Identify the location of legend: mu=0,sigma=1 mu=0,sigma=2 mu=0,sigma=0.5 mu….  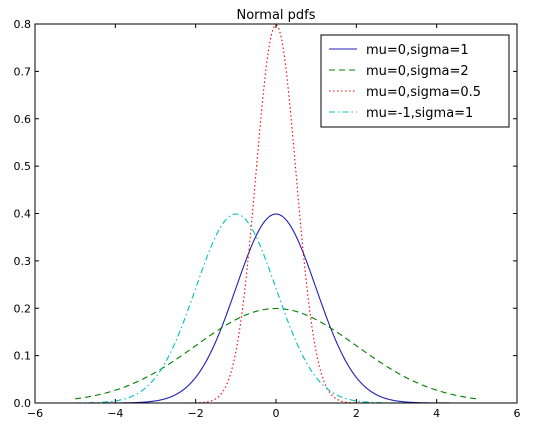
(415, 81).